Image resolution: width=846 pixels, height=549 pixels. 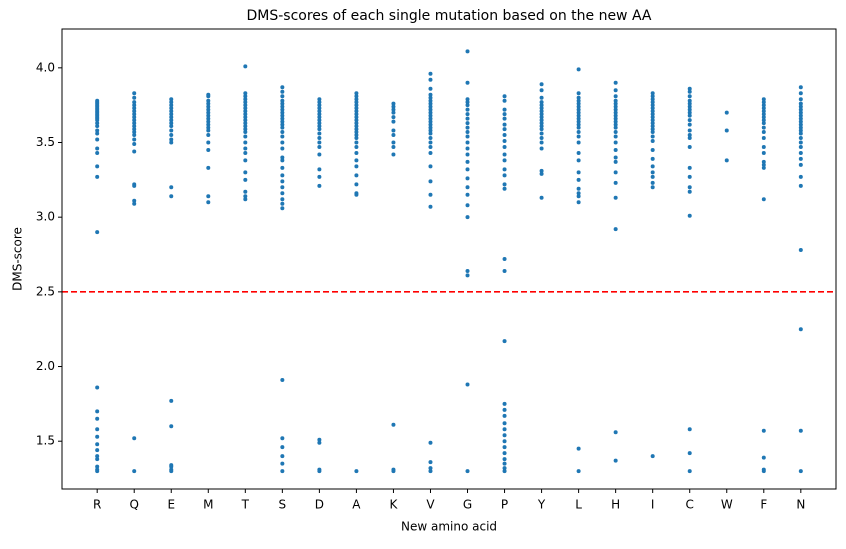 I want to click on x-tick-label: P, so click(x=504, y=505).